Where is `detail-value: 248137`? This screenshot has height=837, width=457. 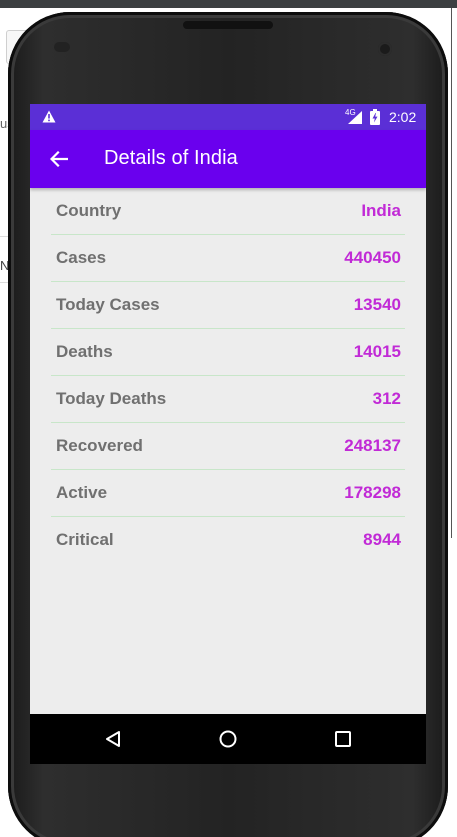 detail-value: 248137 is located at coordinates (372, 445).